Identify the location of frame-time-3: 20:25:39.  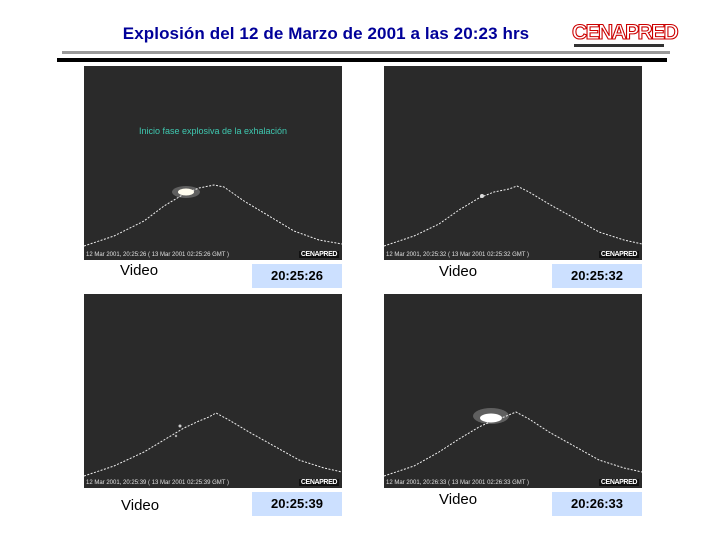
(297, 504).